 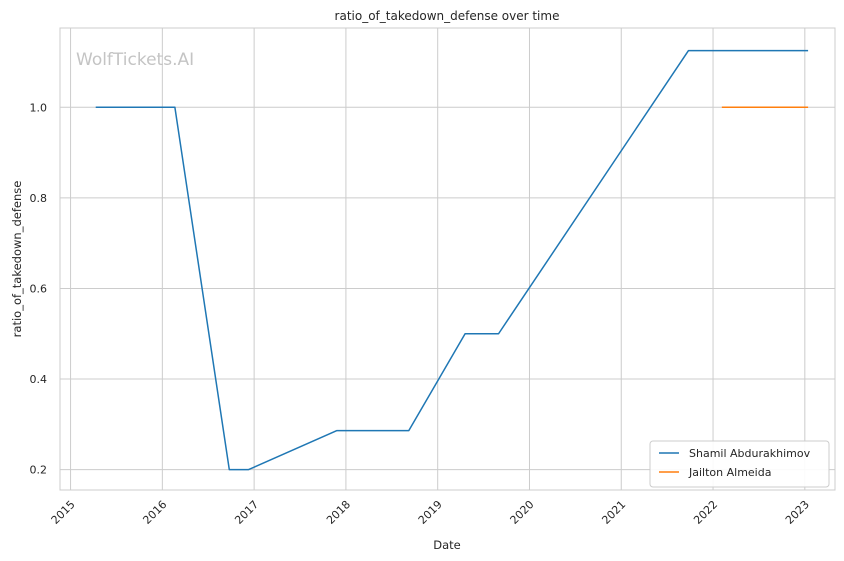 What do you see at coordinates (39, 107) in the screenshot?
I see `y-tick-label: 1.0` at bounding box center [39, 107].